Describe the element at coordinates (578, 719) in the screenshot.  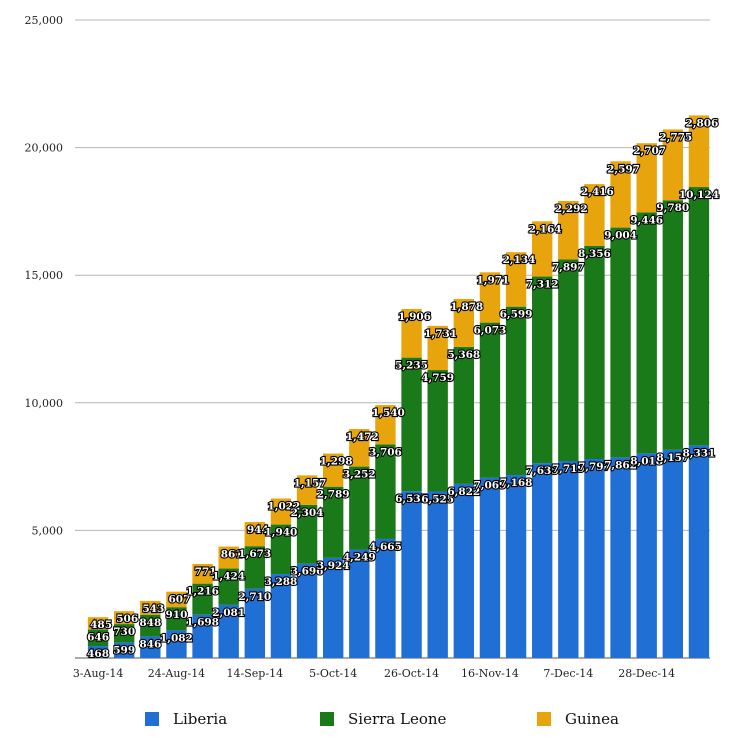
I see `legend-item-guinea: Guinea` at that location.